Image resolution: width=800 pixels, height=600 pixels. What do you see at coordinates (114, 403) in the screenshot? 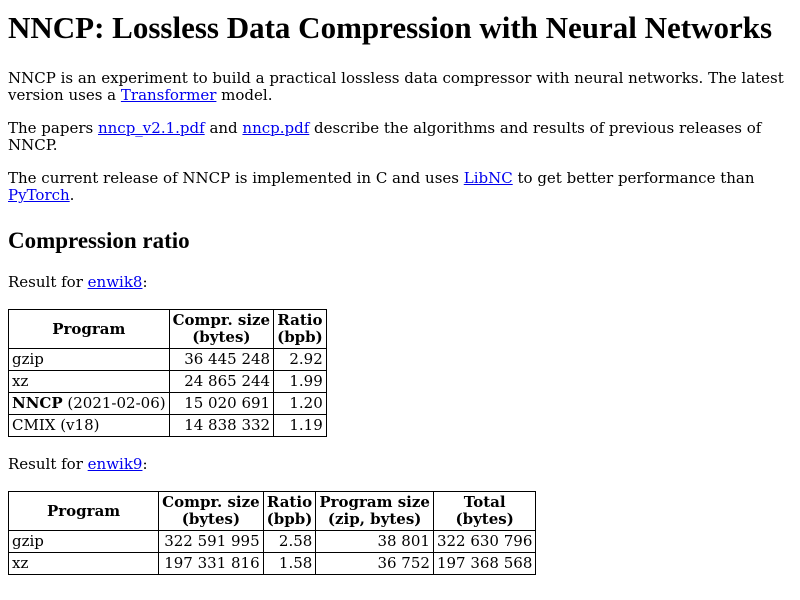
I see `program-note: (2021-02-06)` at bounding box center [114, 403].